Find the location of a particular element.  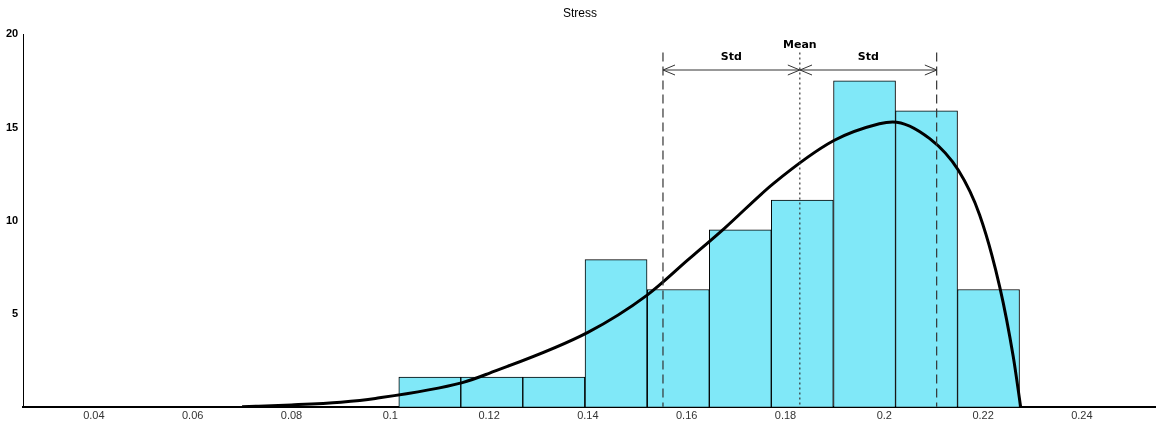

x-tick-label: 0.16 is located at coordinates (686, 415).